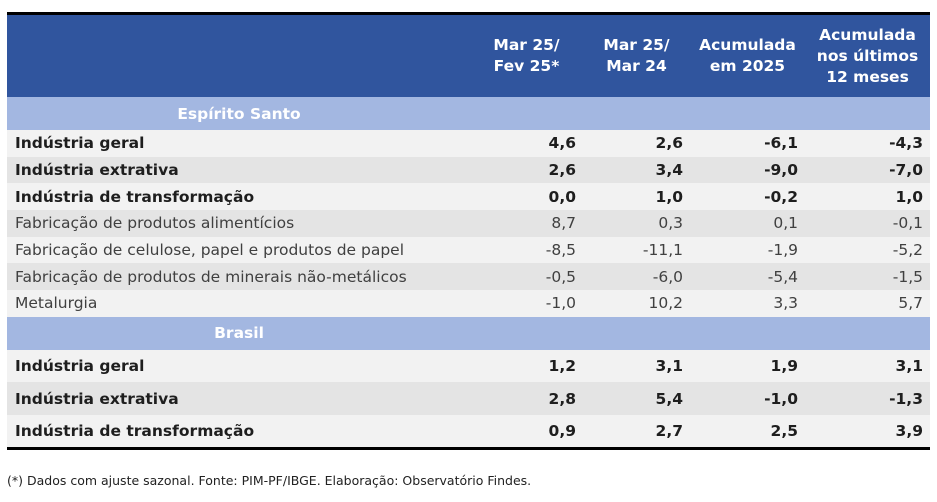 This screenshot has width=937, height=502. What do you see at coordinates (636, 398) in the screenshot?
I see `value-cell: 5,4` at bounding box center [636, 398].